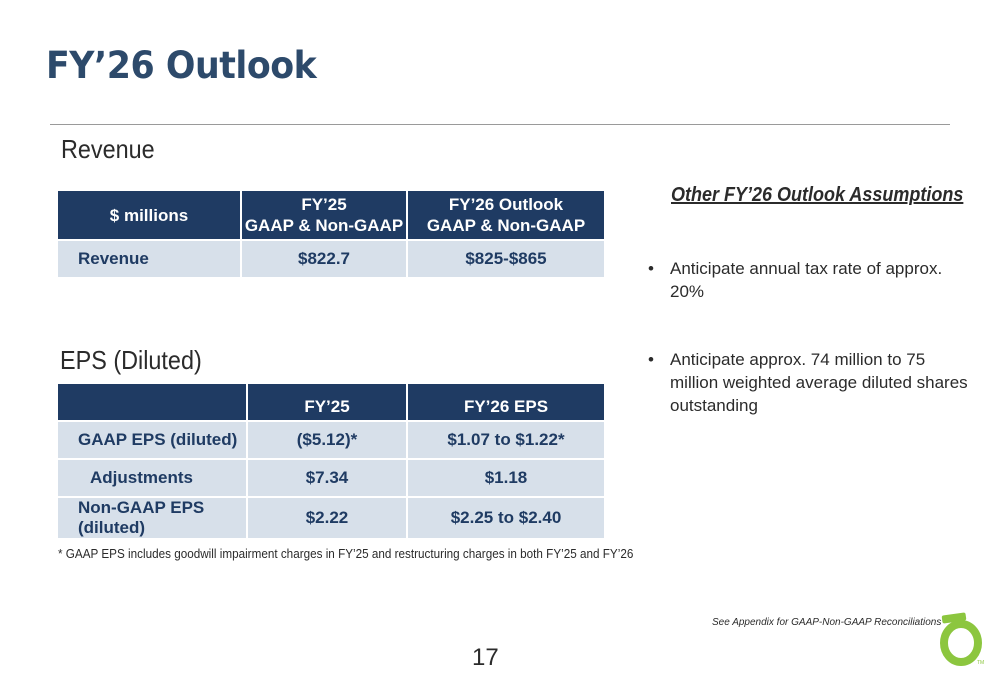 The height and width of the screenshot is (685, 1000). Describe the element at coordinates (328, 439) in the screenshot. I see `eps-fy25-value: ($5.12)*` at that location.